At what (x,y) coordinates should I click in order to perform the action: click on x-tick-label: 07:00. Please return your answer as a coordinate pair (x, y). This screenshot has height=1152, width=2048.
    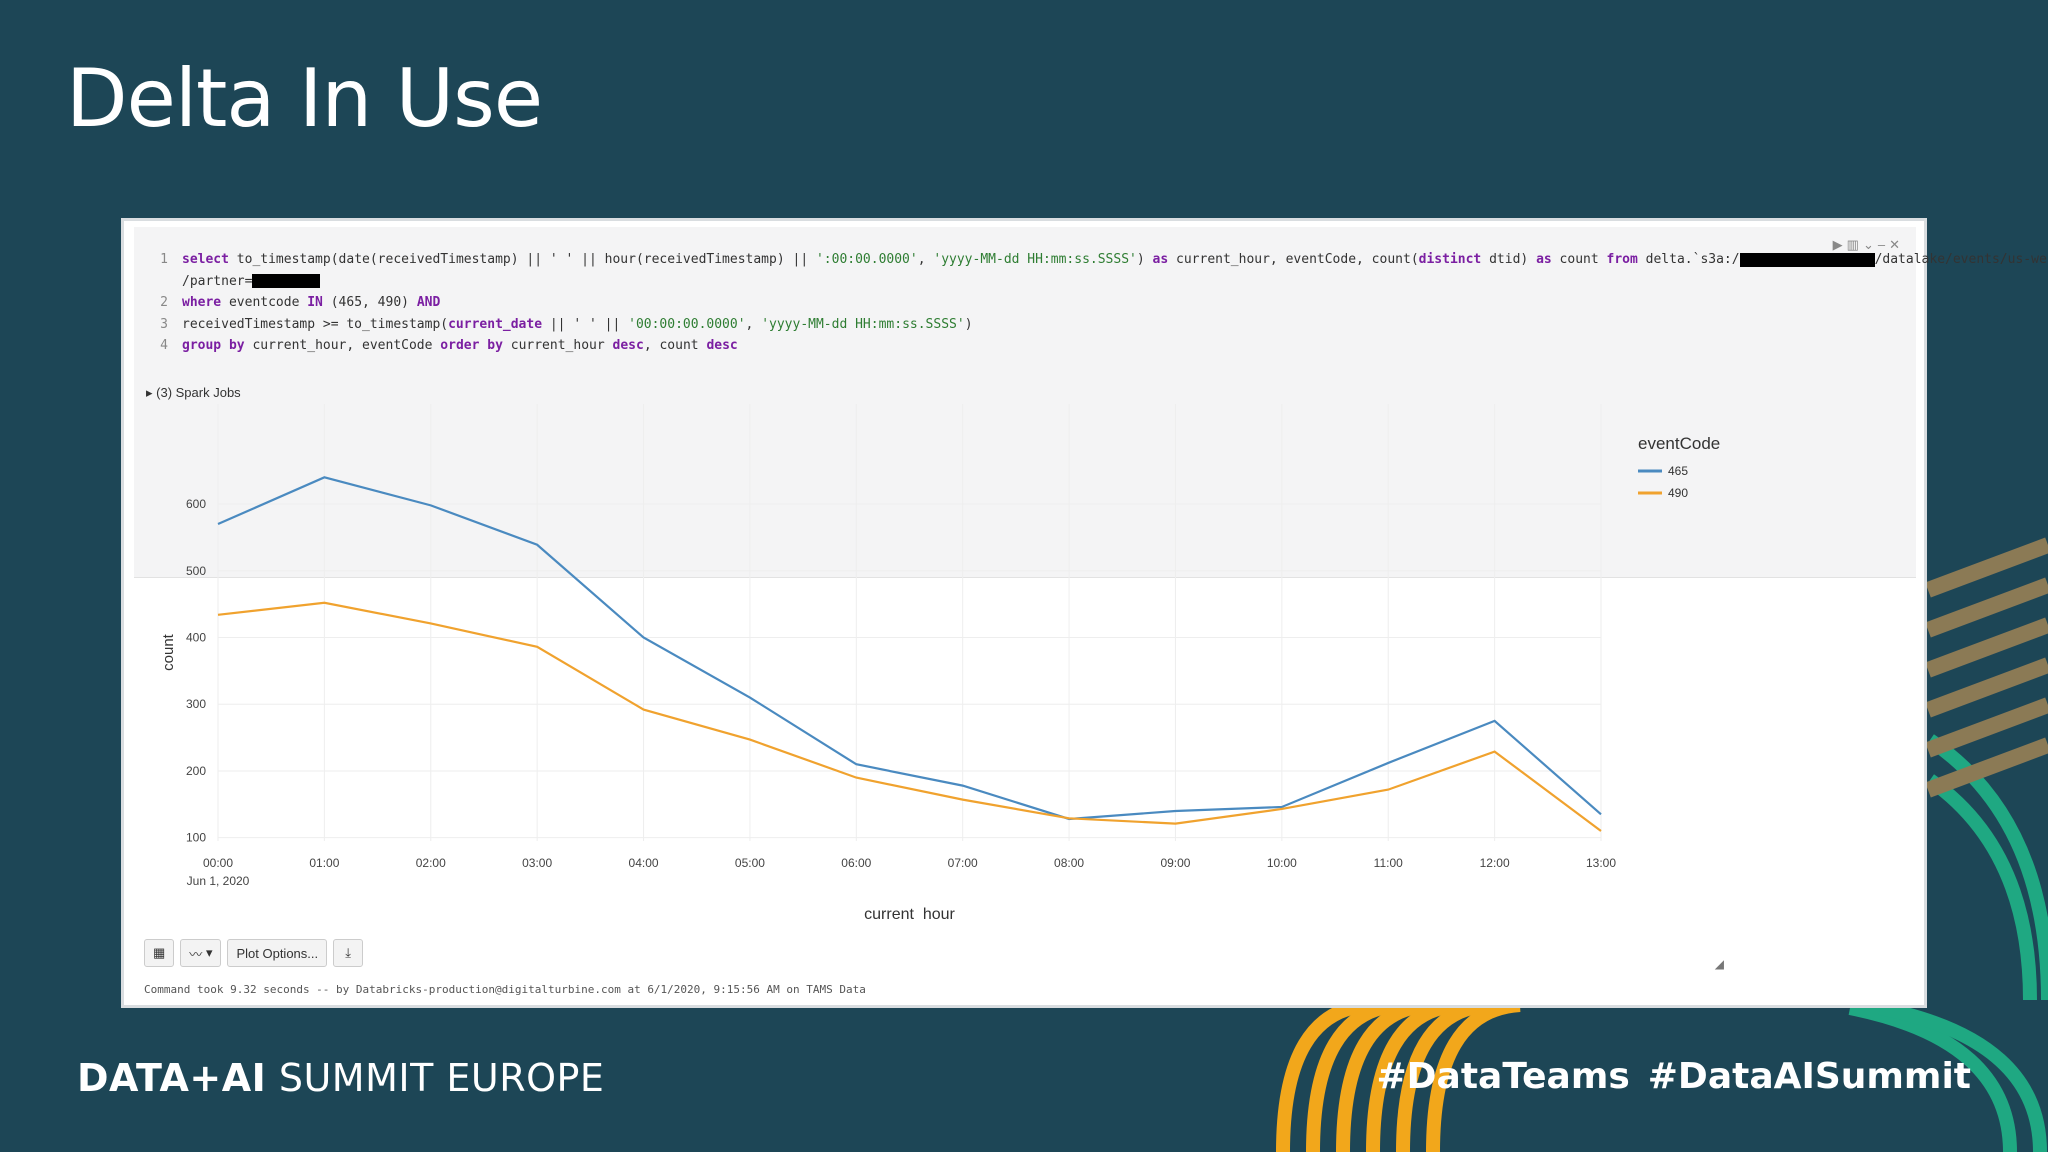
    Looking at the image, I should click on (963, 863).